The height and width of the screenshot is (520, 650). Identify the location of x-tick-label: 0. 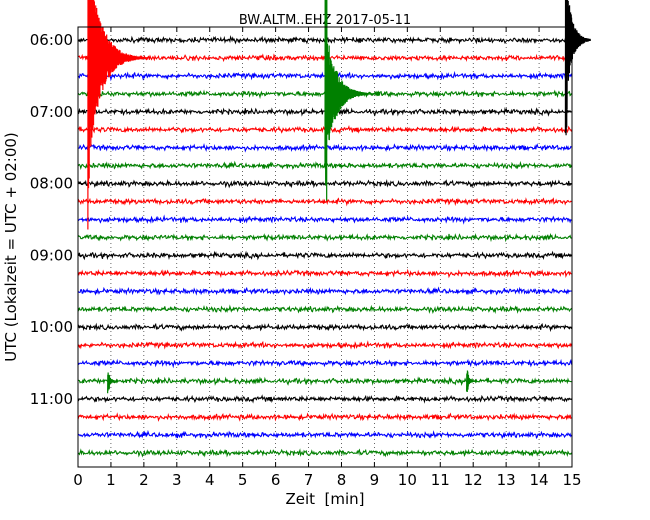
(78, 480).